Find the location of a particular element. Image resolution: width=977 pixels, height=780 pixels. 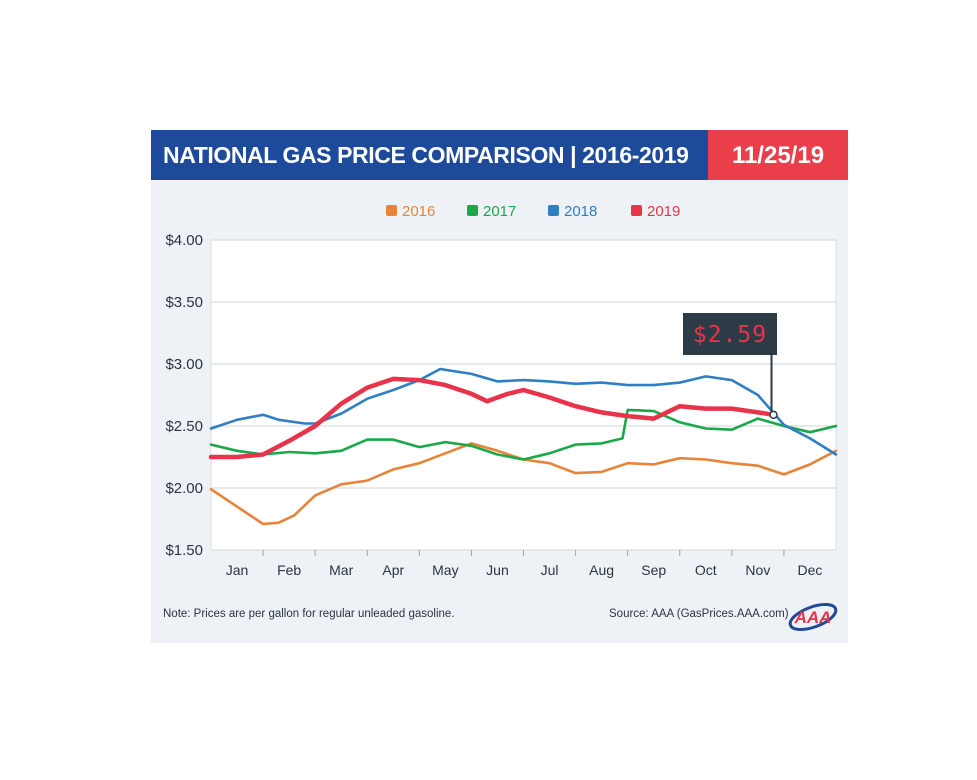

callout-box is located at coordinates (730, 334).